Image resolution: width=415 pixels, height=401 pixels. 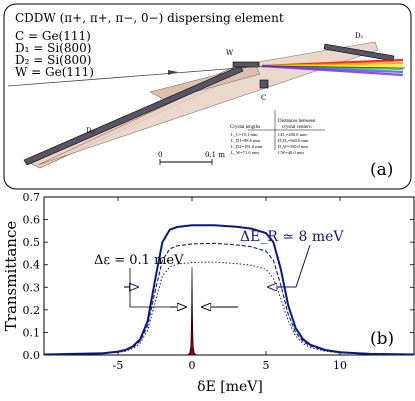 I want to click on table-col1-row: L_D1=98.6 mm, so click(x=246, y=140).